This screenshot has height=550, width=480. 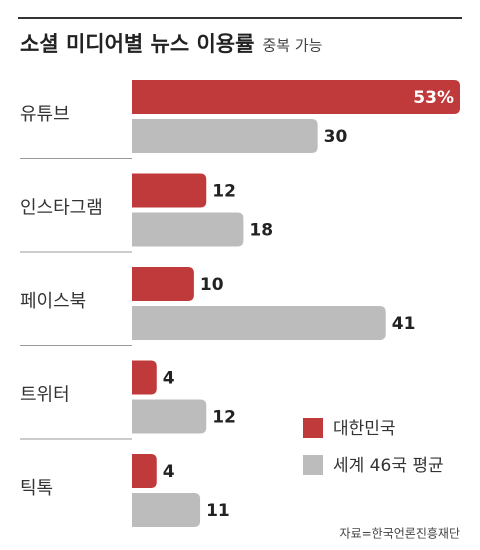 I want to click on legend-label: 세계 46국 평균, so click(x=388, y=466).